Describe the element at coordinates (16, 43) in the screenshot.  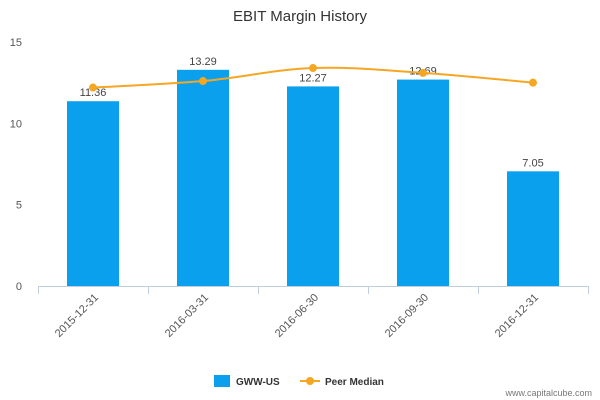
I see `y-tick-label: 15` at that location.